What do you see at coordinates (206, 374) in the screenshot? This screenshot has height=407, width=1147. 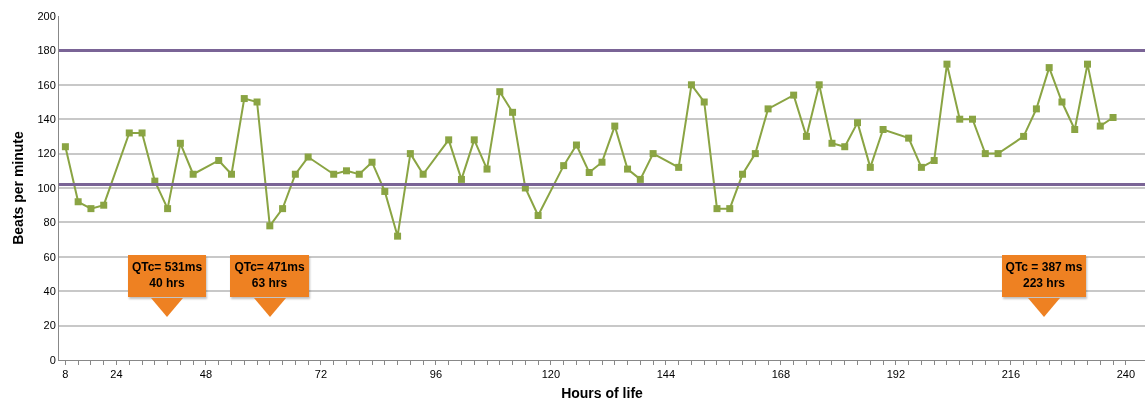 I see `x-tick-label: 48` at bounding box center [206, 374].